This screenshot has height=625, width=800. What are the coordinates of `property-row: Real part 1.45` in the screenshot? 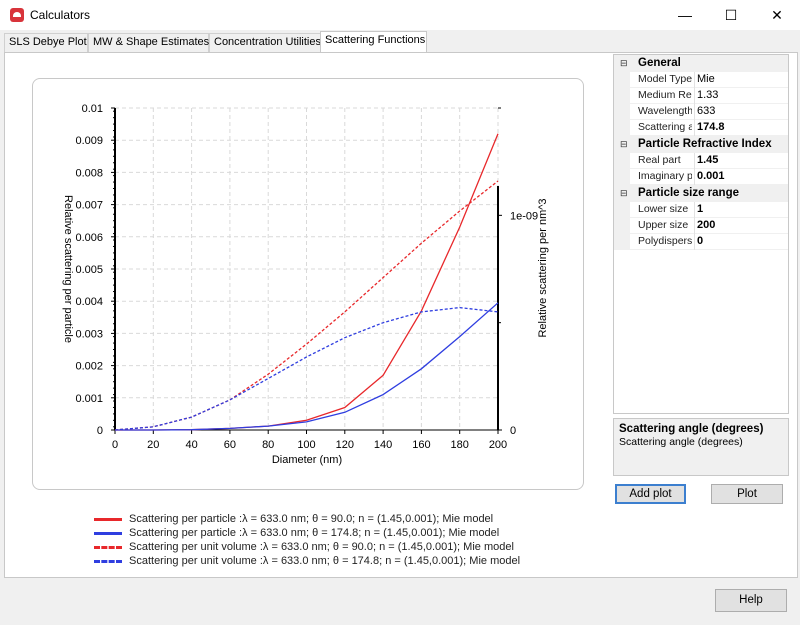 It's located at (701, 161).